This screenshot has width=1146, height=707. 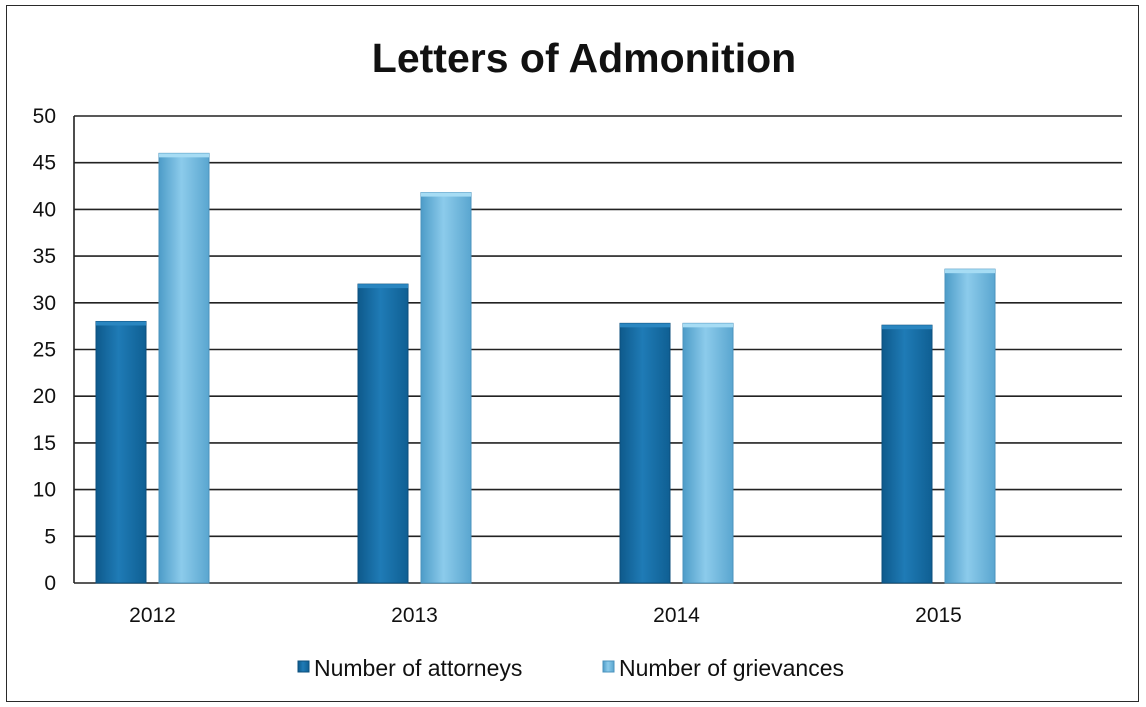 What do you see at coordinates (708, 453) in the screenshot?
I see `bar-2014-grievances` at bounding box center [708, 453].